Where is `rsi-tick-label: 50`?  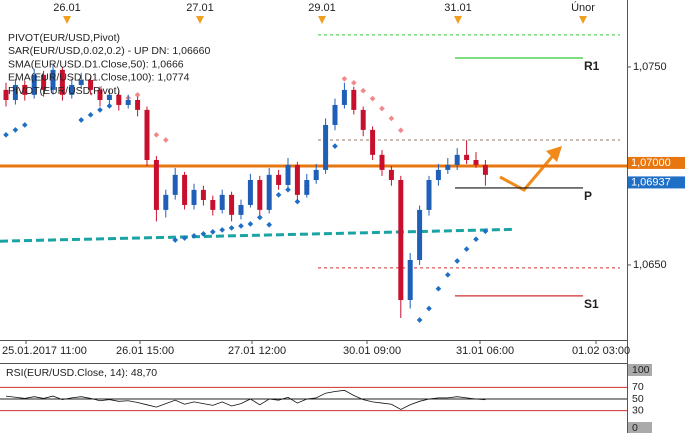
rsi-tick-label: 50 is located at coordinates (638, 399).